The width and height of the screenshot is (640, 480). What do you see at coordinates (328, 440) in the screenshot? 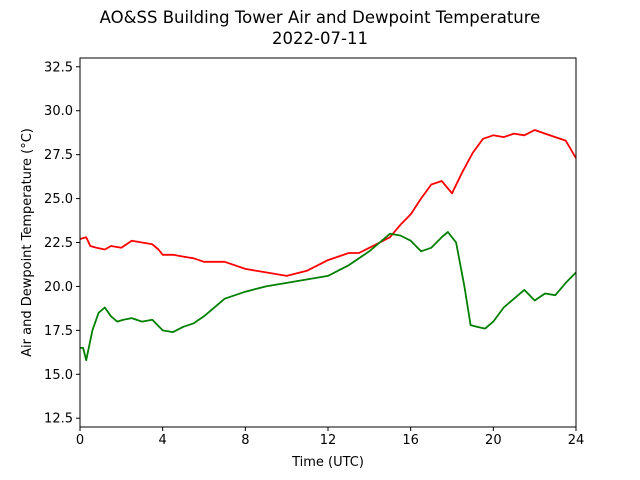
I see `x-tick-label: 12` at bounding box center [328, 440].